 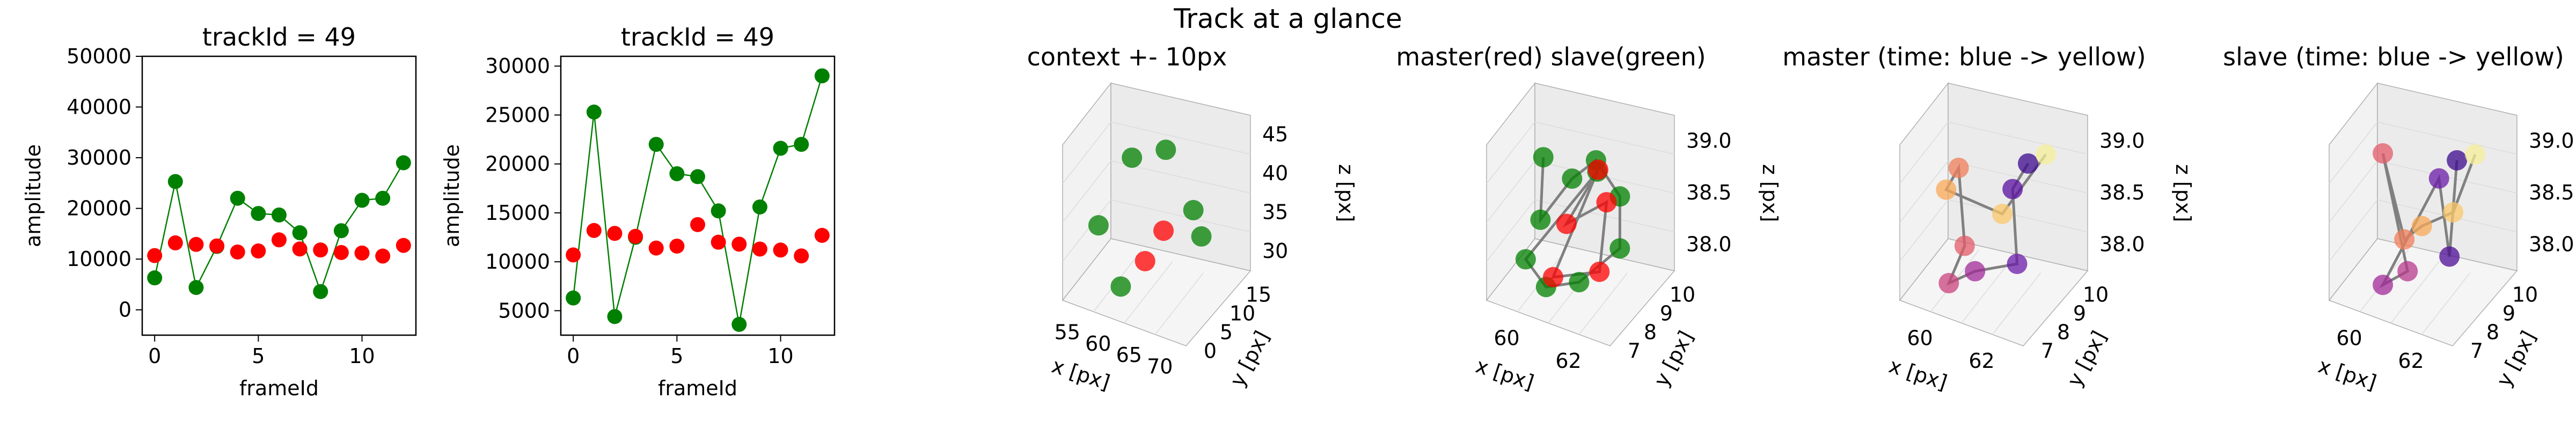 What do you see at coordinates (1666, 314) in the screenshot?
I see `y-tick-label: 9` at bounding box center [1666, 314].